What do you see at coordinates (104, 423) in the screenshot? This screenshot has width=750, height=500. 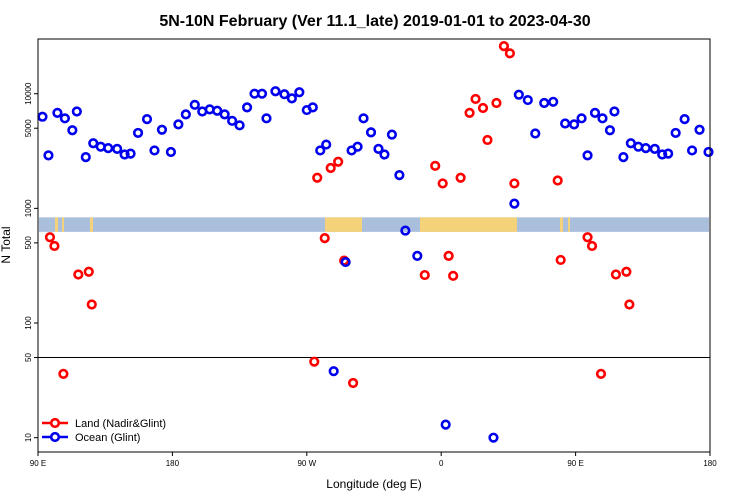 I see `legend-item: Land (Nadir&Glint)` at bounding box center [104, 423].